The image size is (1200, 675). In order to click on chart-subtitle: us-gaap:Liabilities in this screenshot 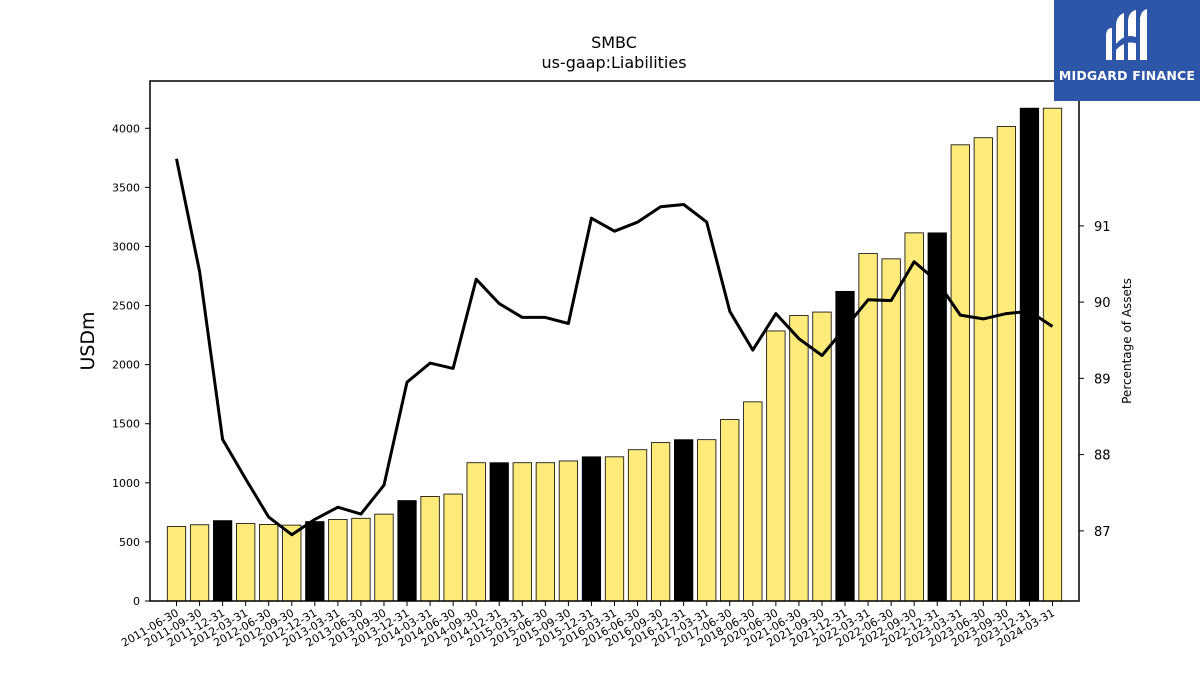, I will do `click(613, 62)`.